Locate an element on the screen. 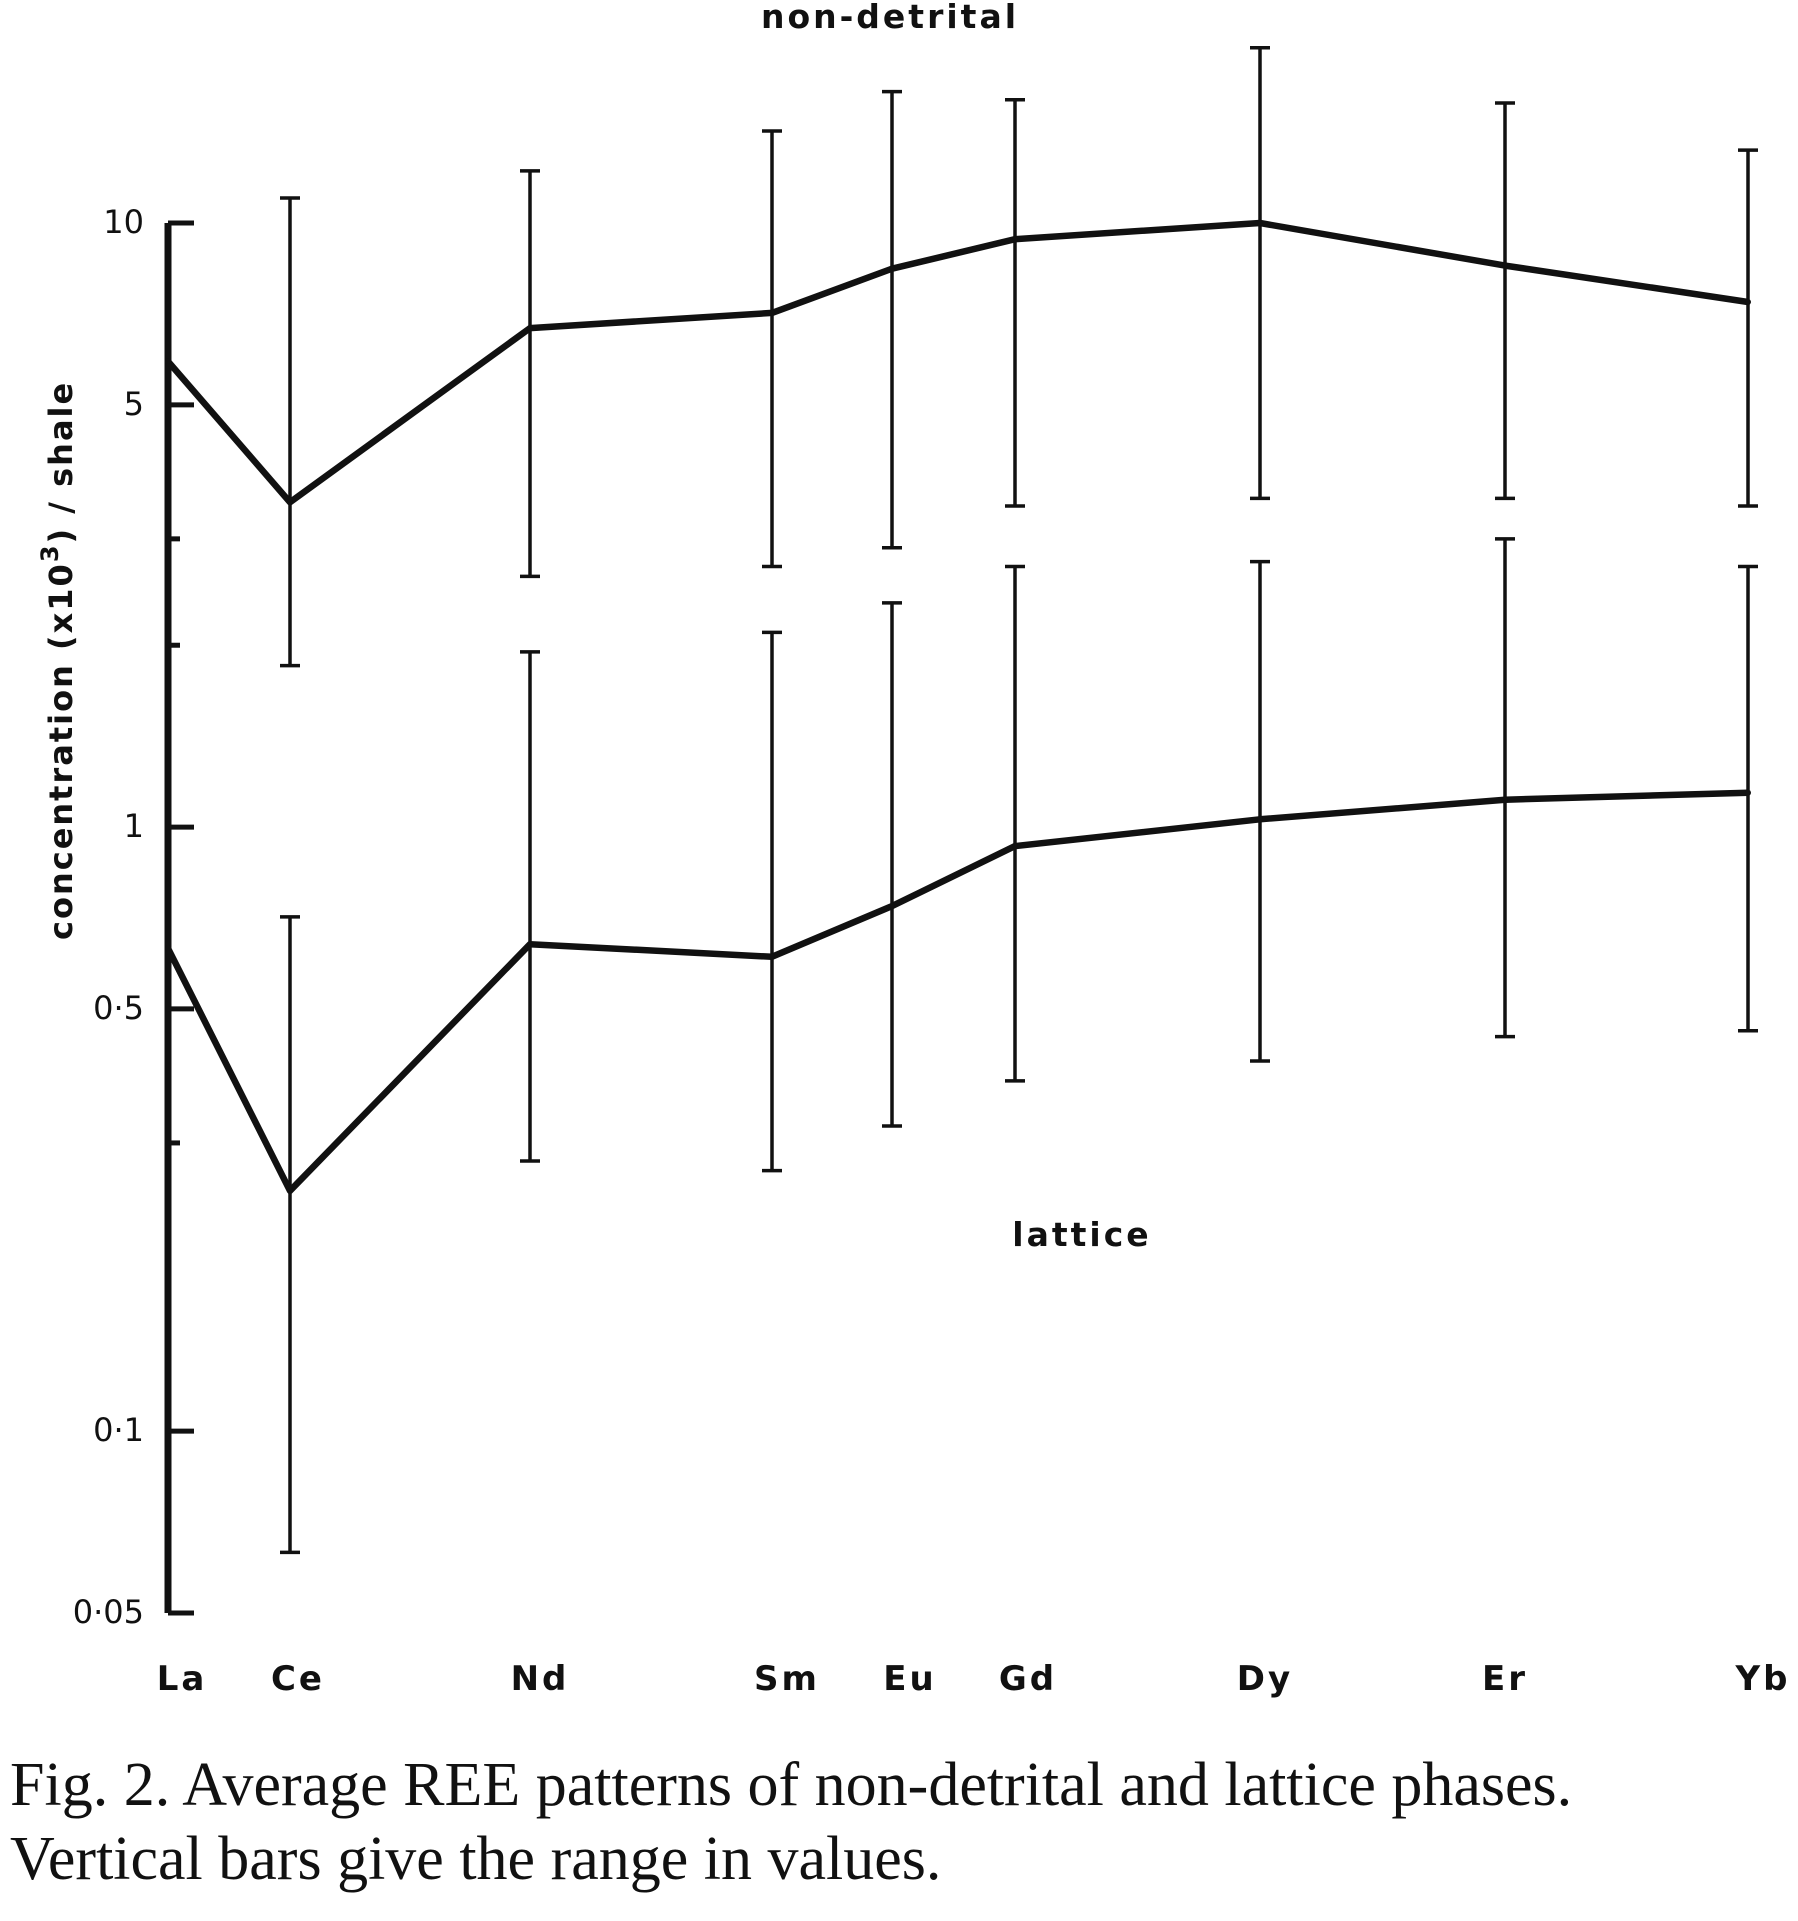 This screenshot has height=1921, width=1798. y-axis-title-sup: 3 is located at coordinates (50, 552).